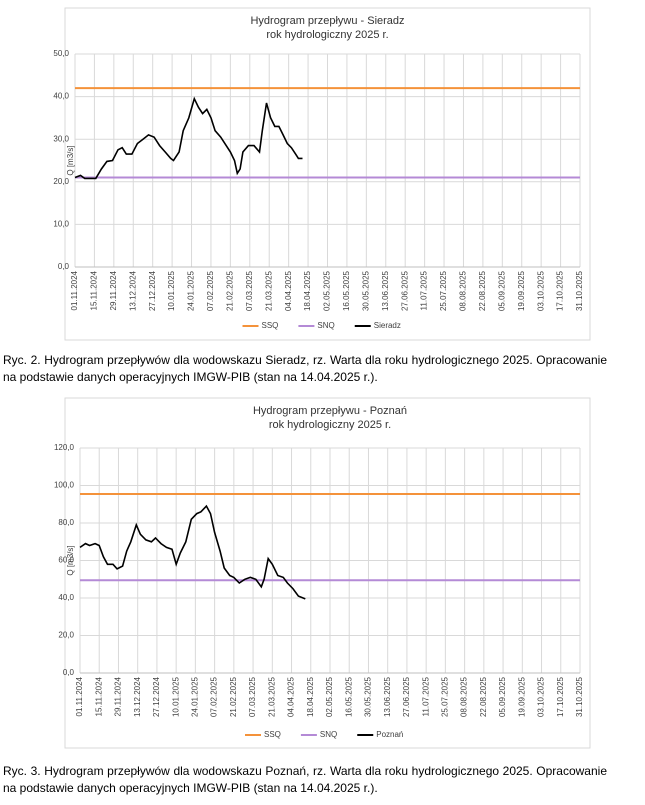 The width and height of the screenshot is (645, 805). I want to click on y-tick-label: 100,0, so click(64, 485).